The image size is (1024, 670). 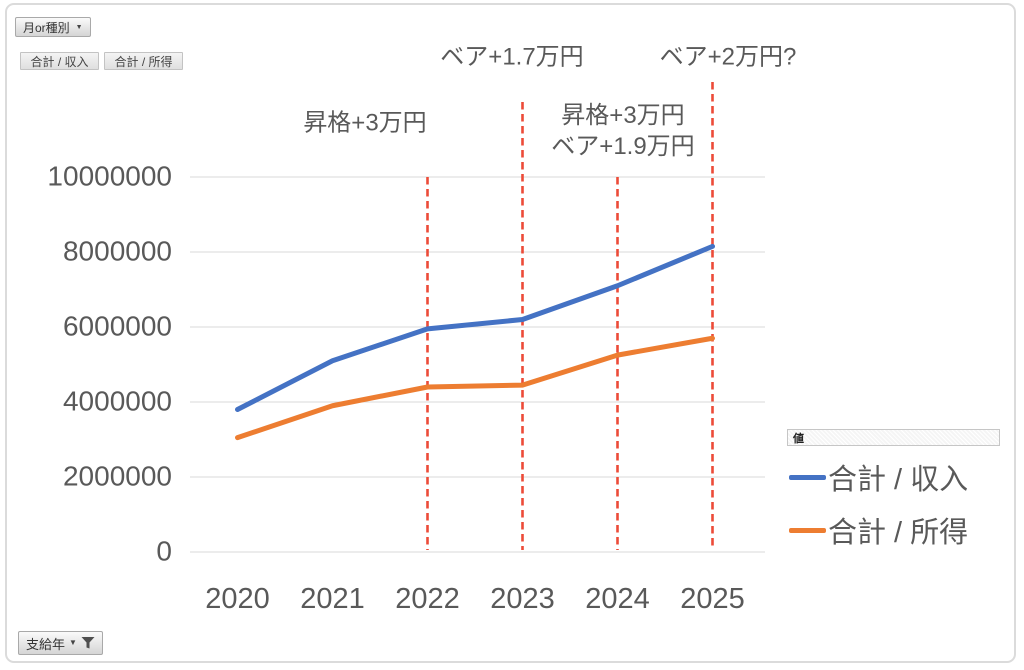 I want to click on pivot-field-button-axis: 支給年 ▼, so click(x=60, y=643).